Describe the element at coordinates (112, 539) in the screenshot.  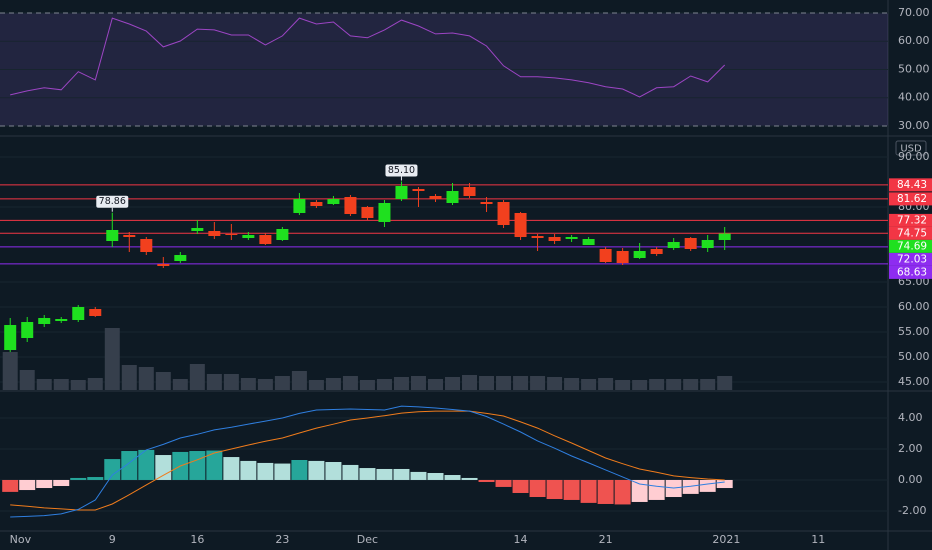
I see `x-tick-label: 9` at that location.